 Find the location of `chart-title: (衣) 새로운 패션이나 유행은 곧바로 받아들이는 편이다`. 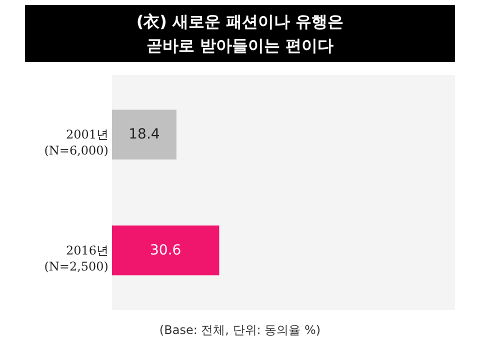

chart-title: (衣) 새로운 패션이나 유행은 곧바로 받아들이는 편이다 is located at coordinates (240, 33).